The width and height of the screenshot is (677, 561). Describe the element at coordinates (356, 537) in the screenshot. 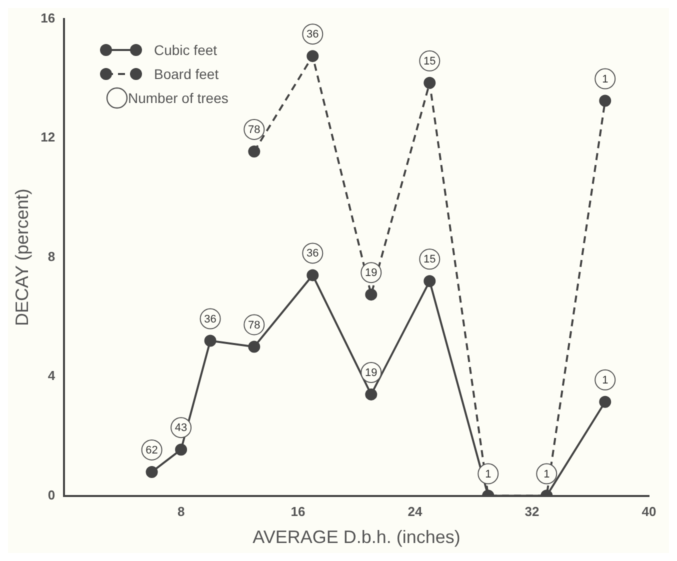

I see `x-axis-title: AVERAGE D.b.h. (inches)` at that location.